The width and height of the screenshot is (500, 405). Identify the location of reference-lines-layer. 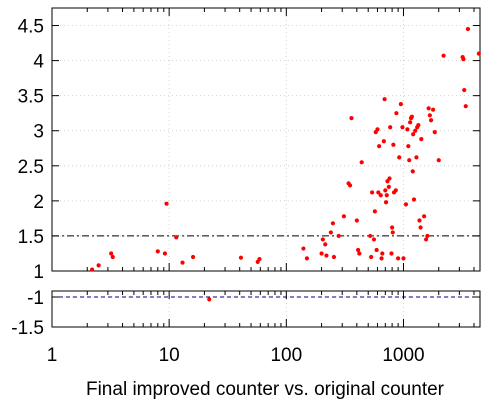
(266, 266).